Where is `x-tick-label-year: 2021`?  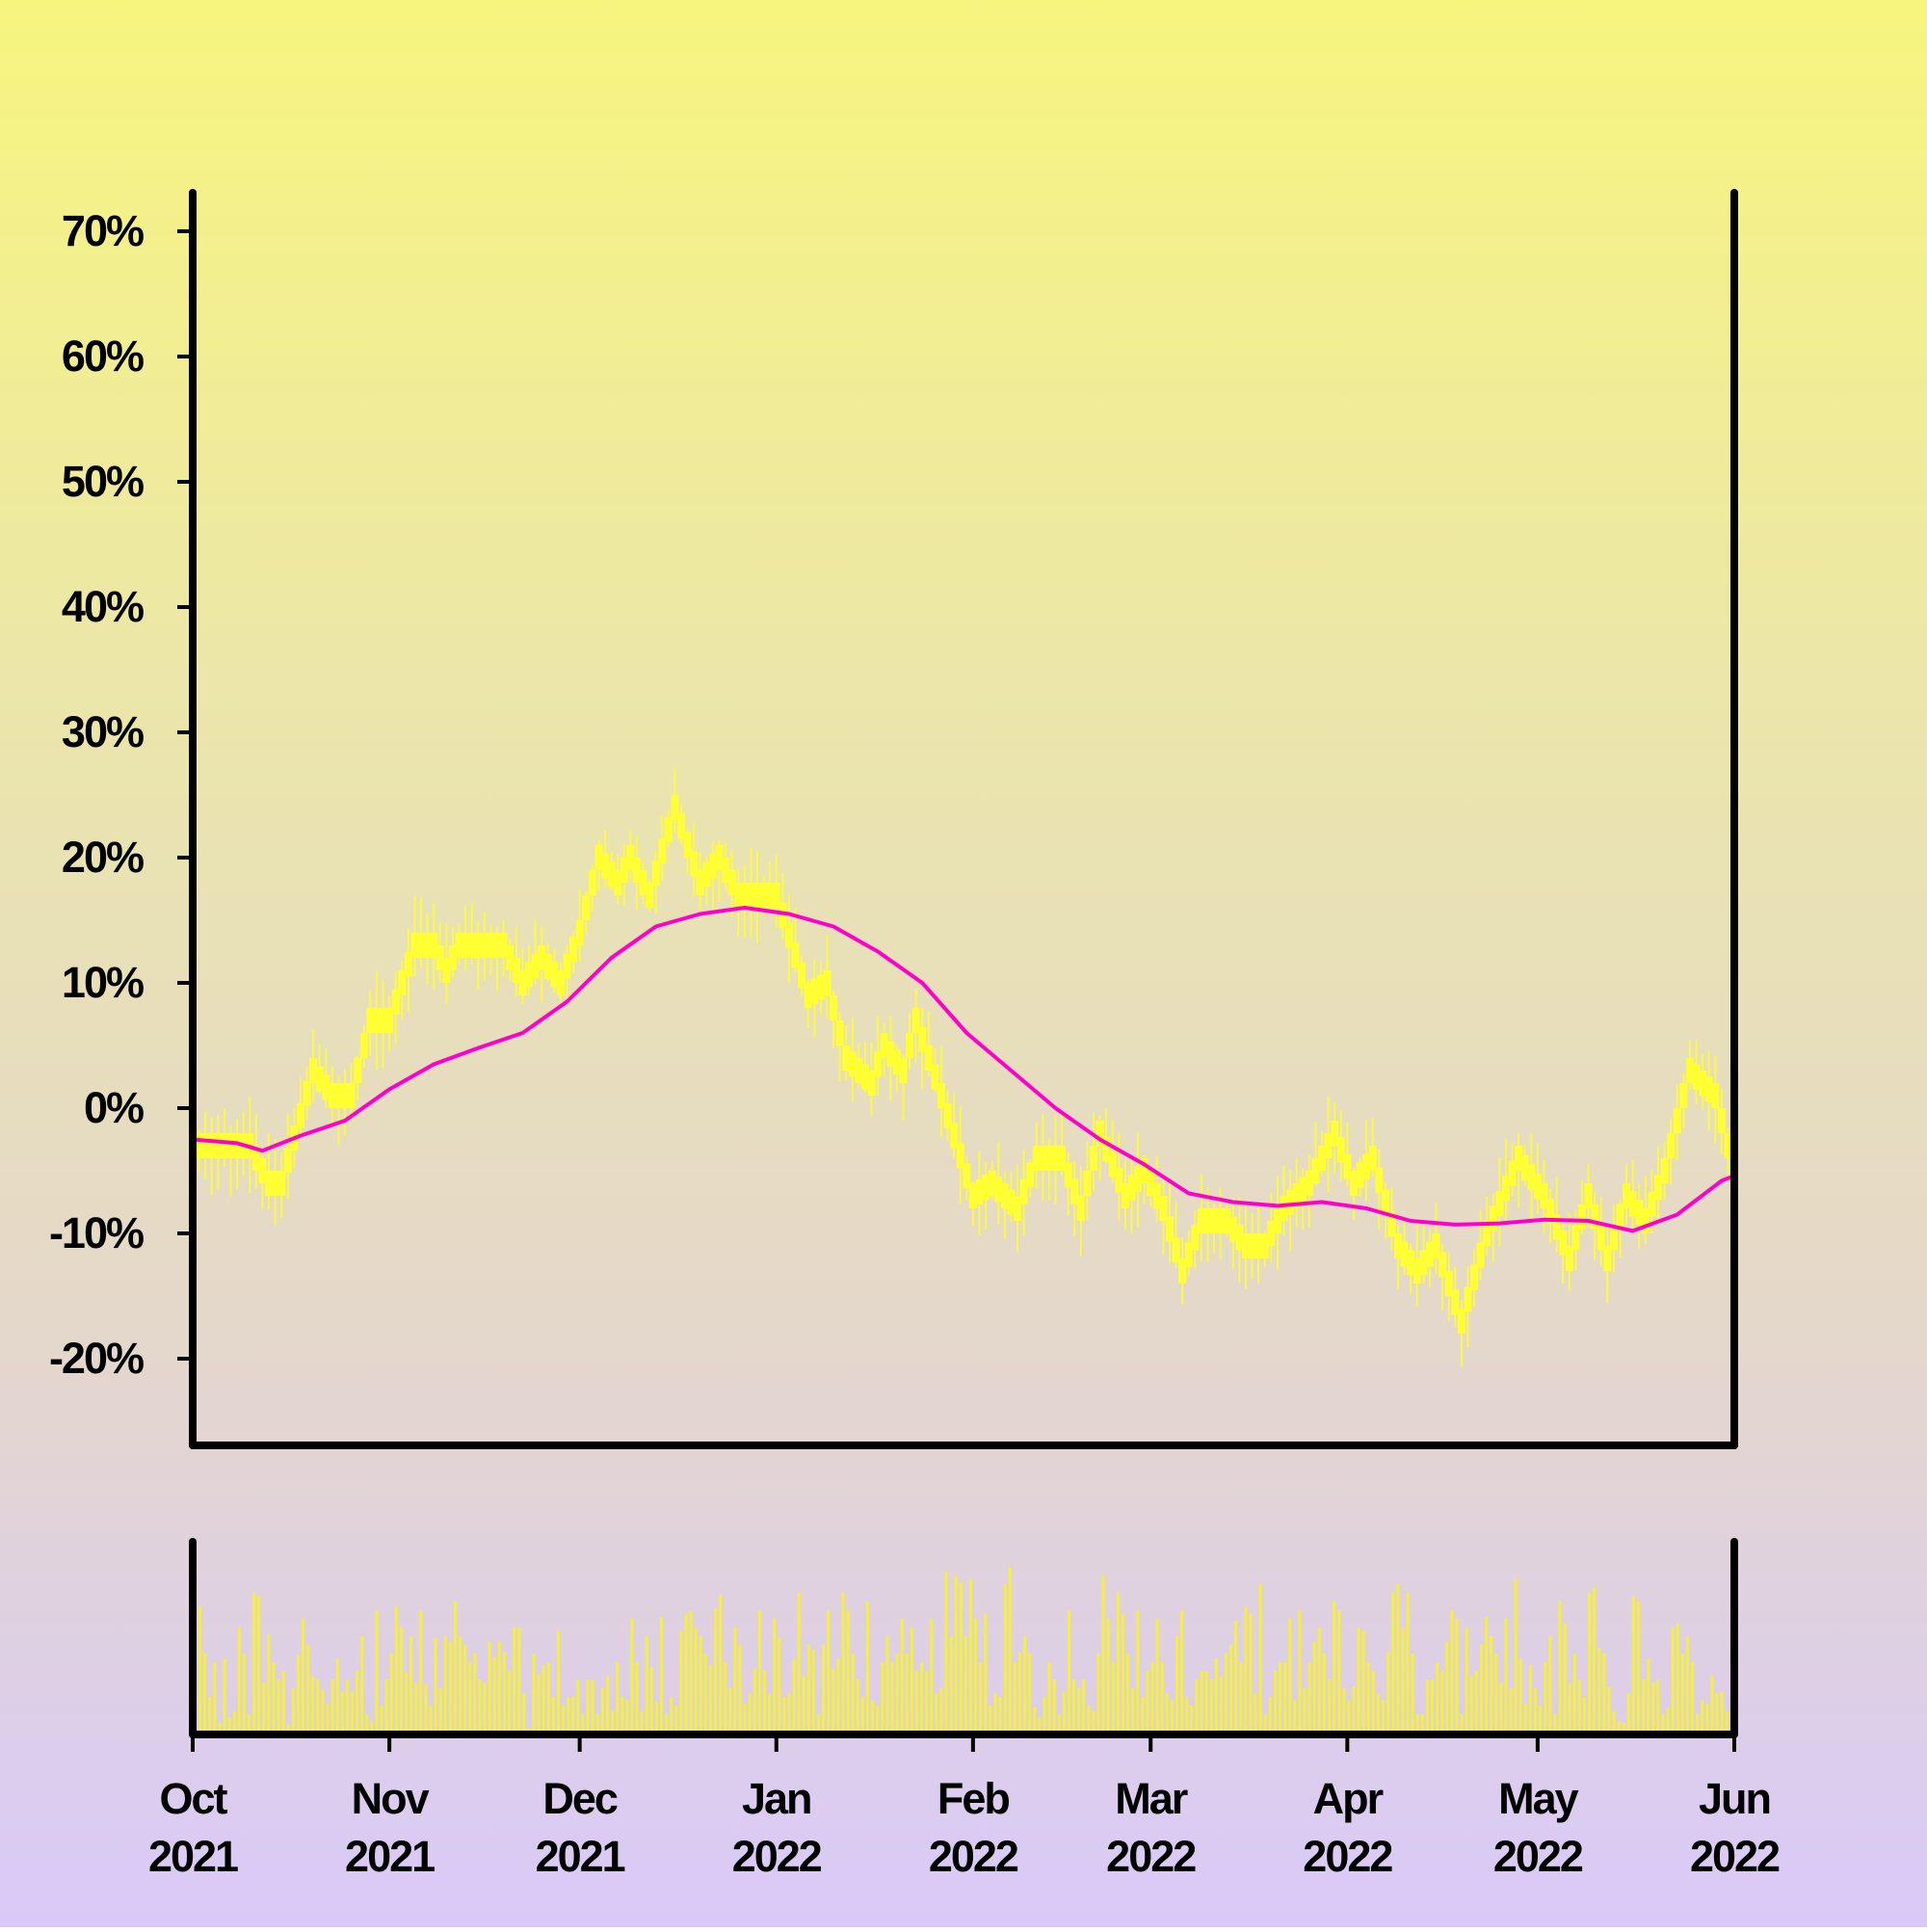
x-tick-label-year: 2021 is located at coordinates (193, 1856).